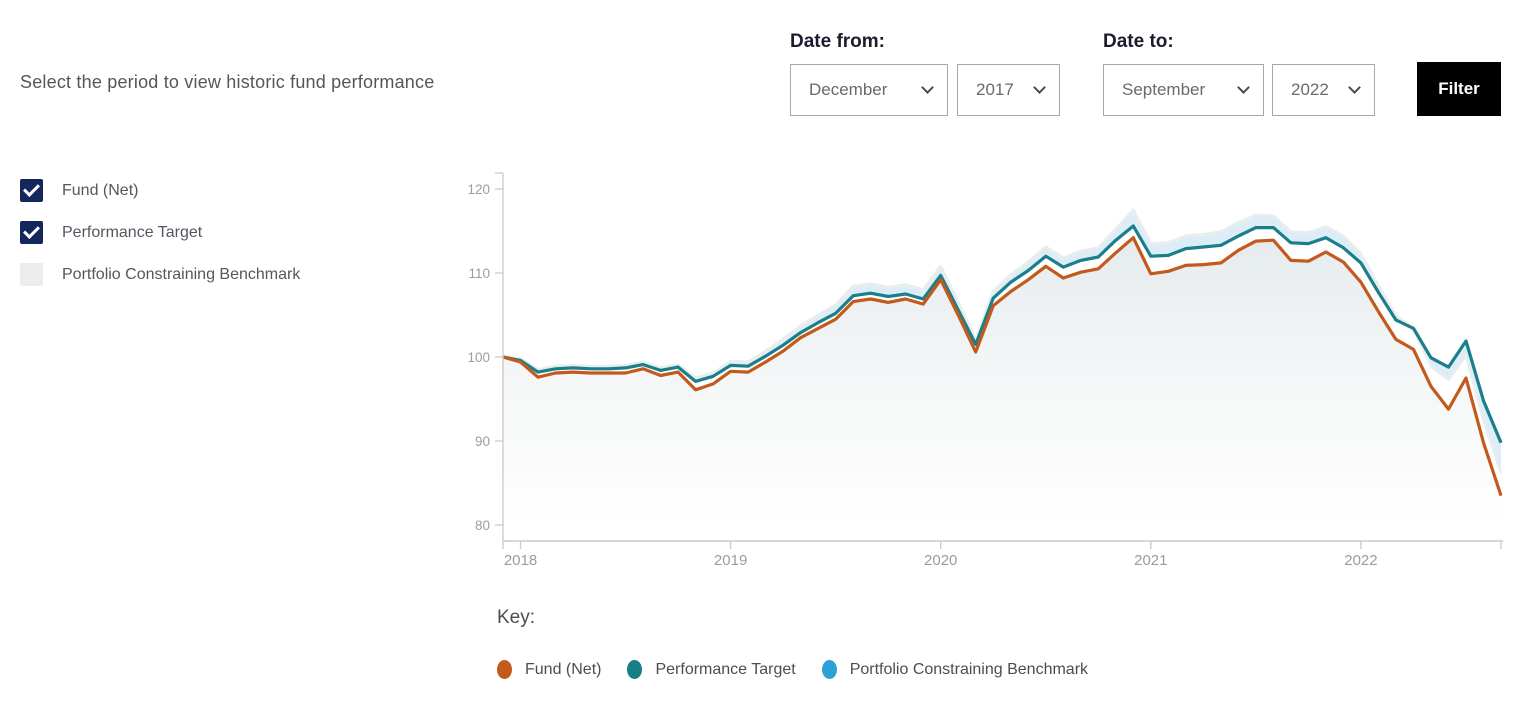 The height and width of the screenshot is (720, 1526). What do you see at coordinates (181, 274) in the screenshot?
I see `benchmark-checkbox-label: Portfolio Constraining Benchmark` at bounding box center [181, 274].